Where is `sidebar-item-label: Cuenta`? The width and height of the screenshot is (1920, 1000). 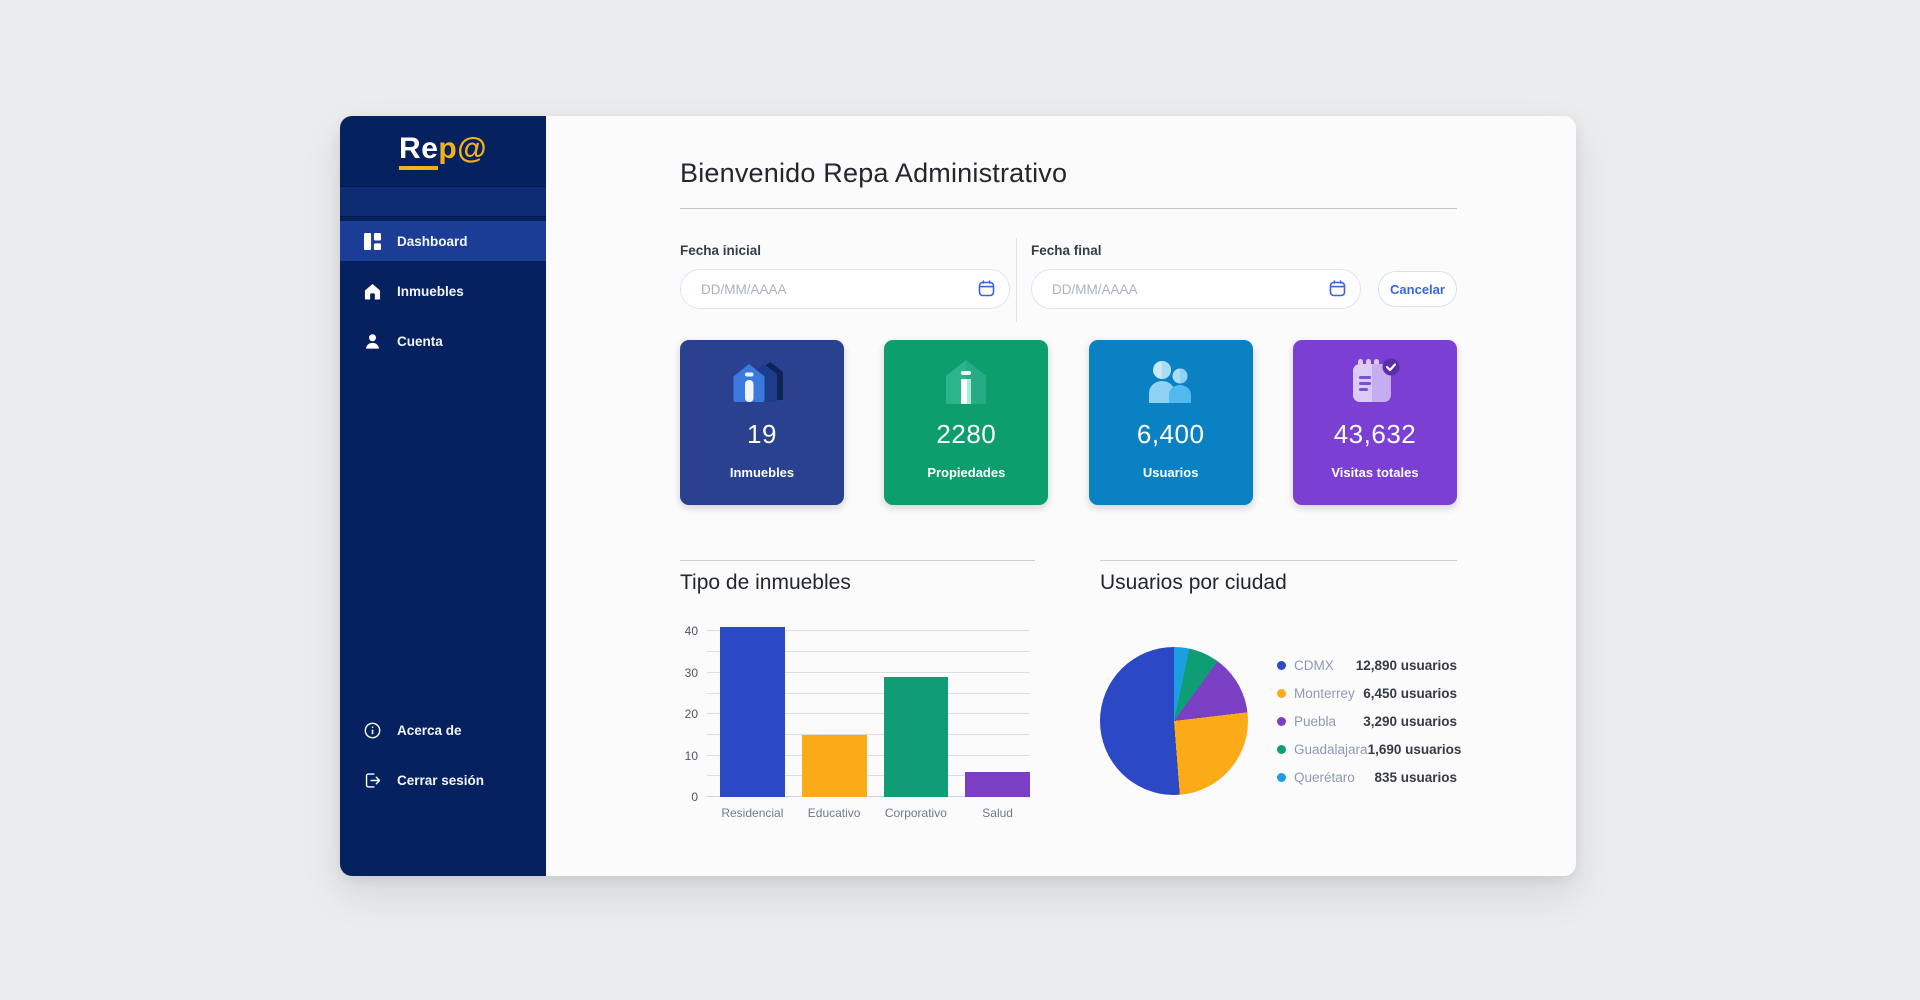
sidebar-item-label: Cuenta is located at coordinates (420, 341).